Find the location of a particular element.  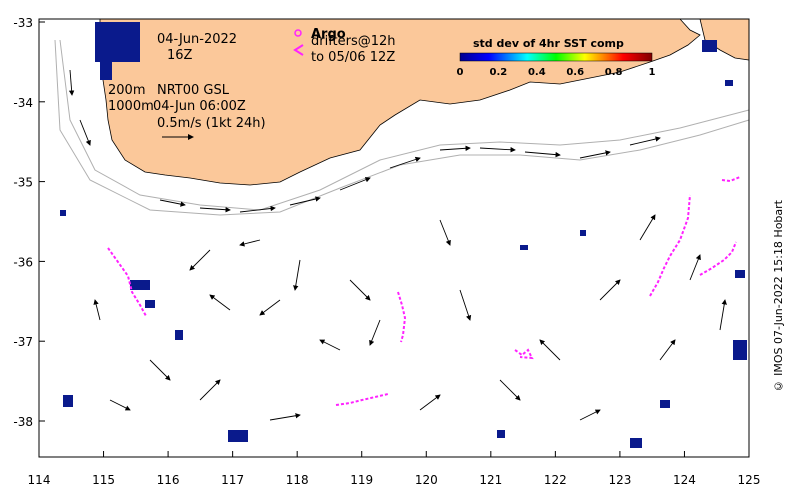

contour-200-label: 200m is located at coordinates (126, 90).